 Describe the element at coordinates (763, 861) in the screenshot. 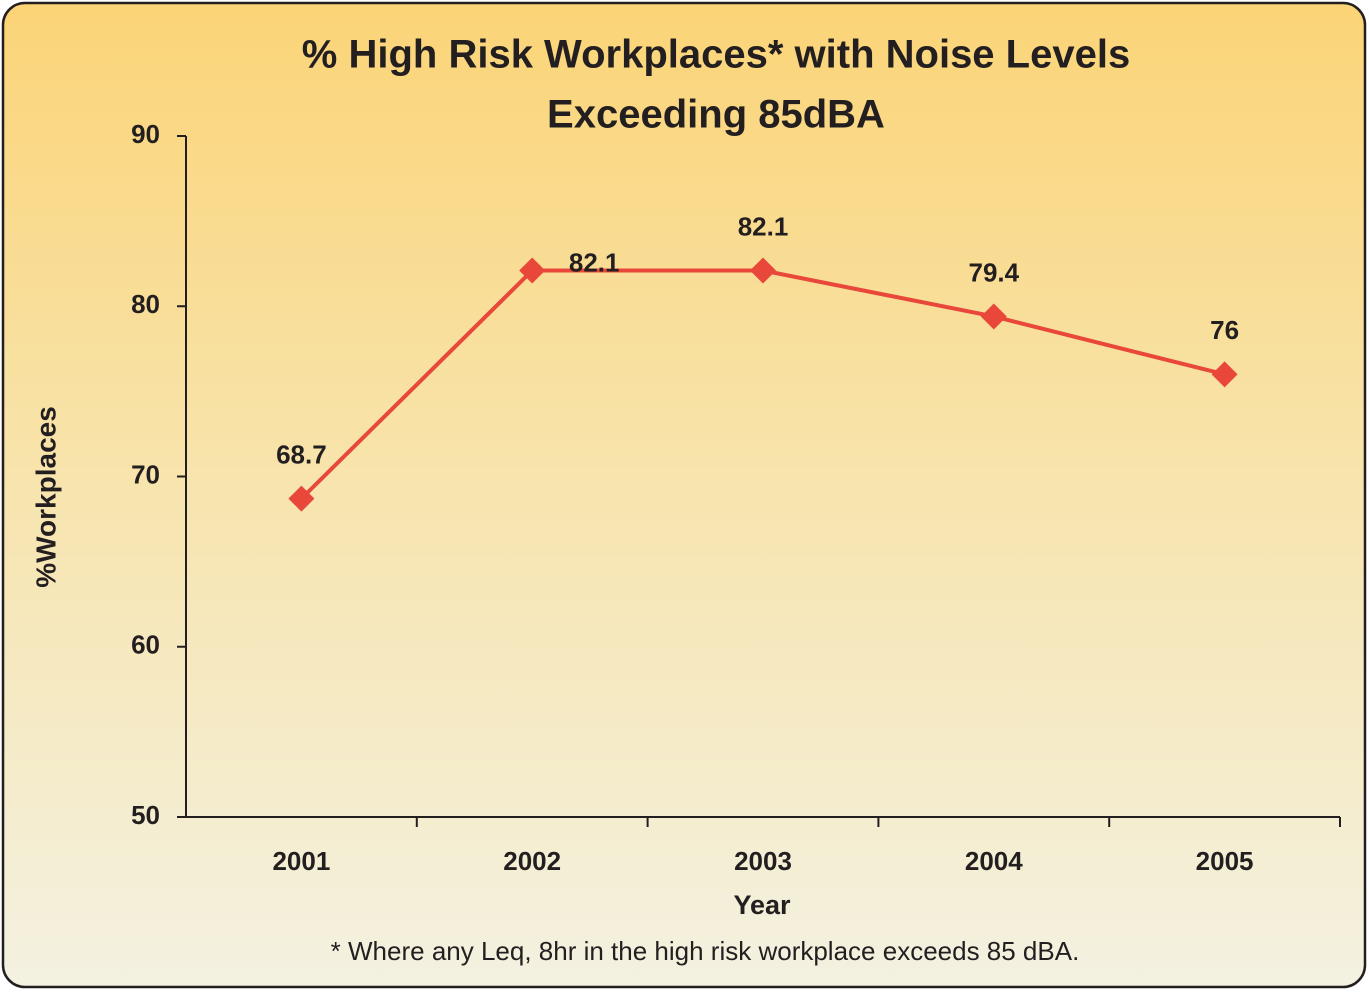

I see `x-tick-label: 2003` at that location.